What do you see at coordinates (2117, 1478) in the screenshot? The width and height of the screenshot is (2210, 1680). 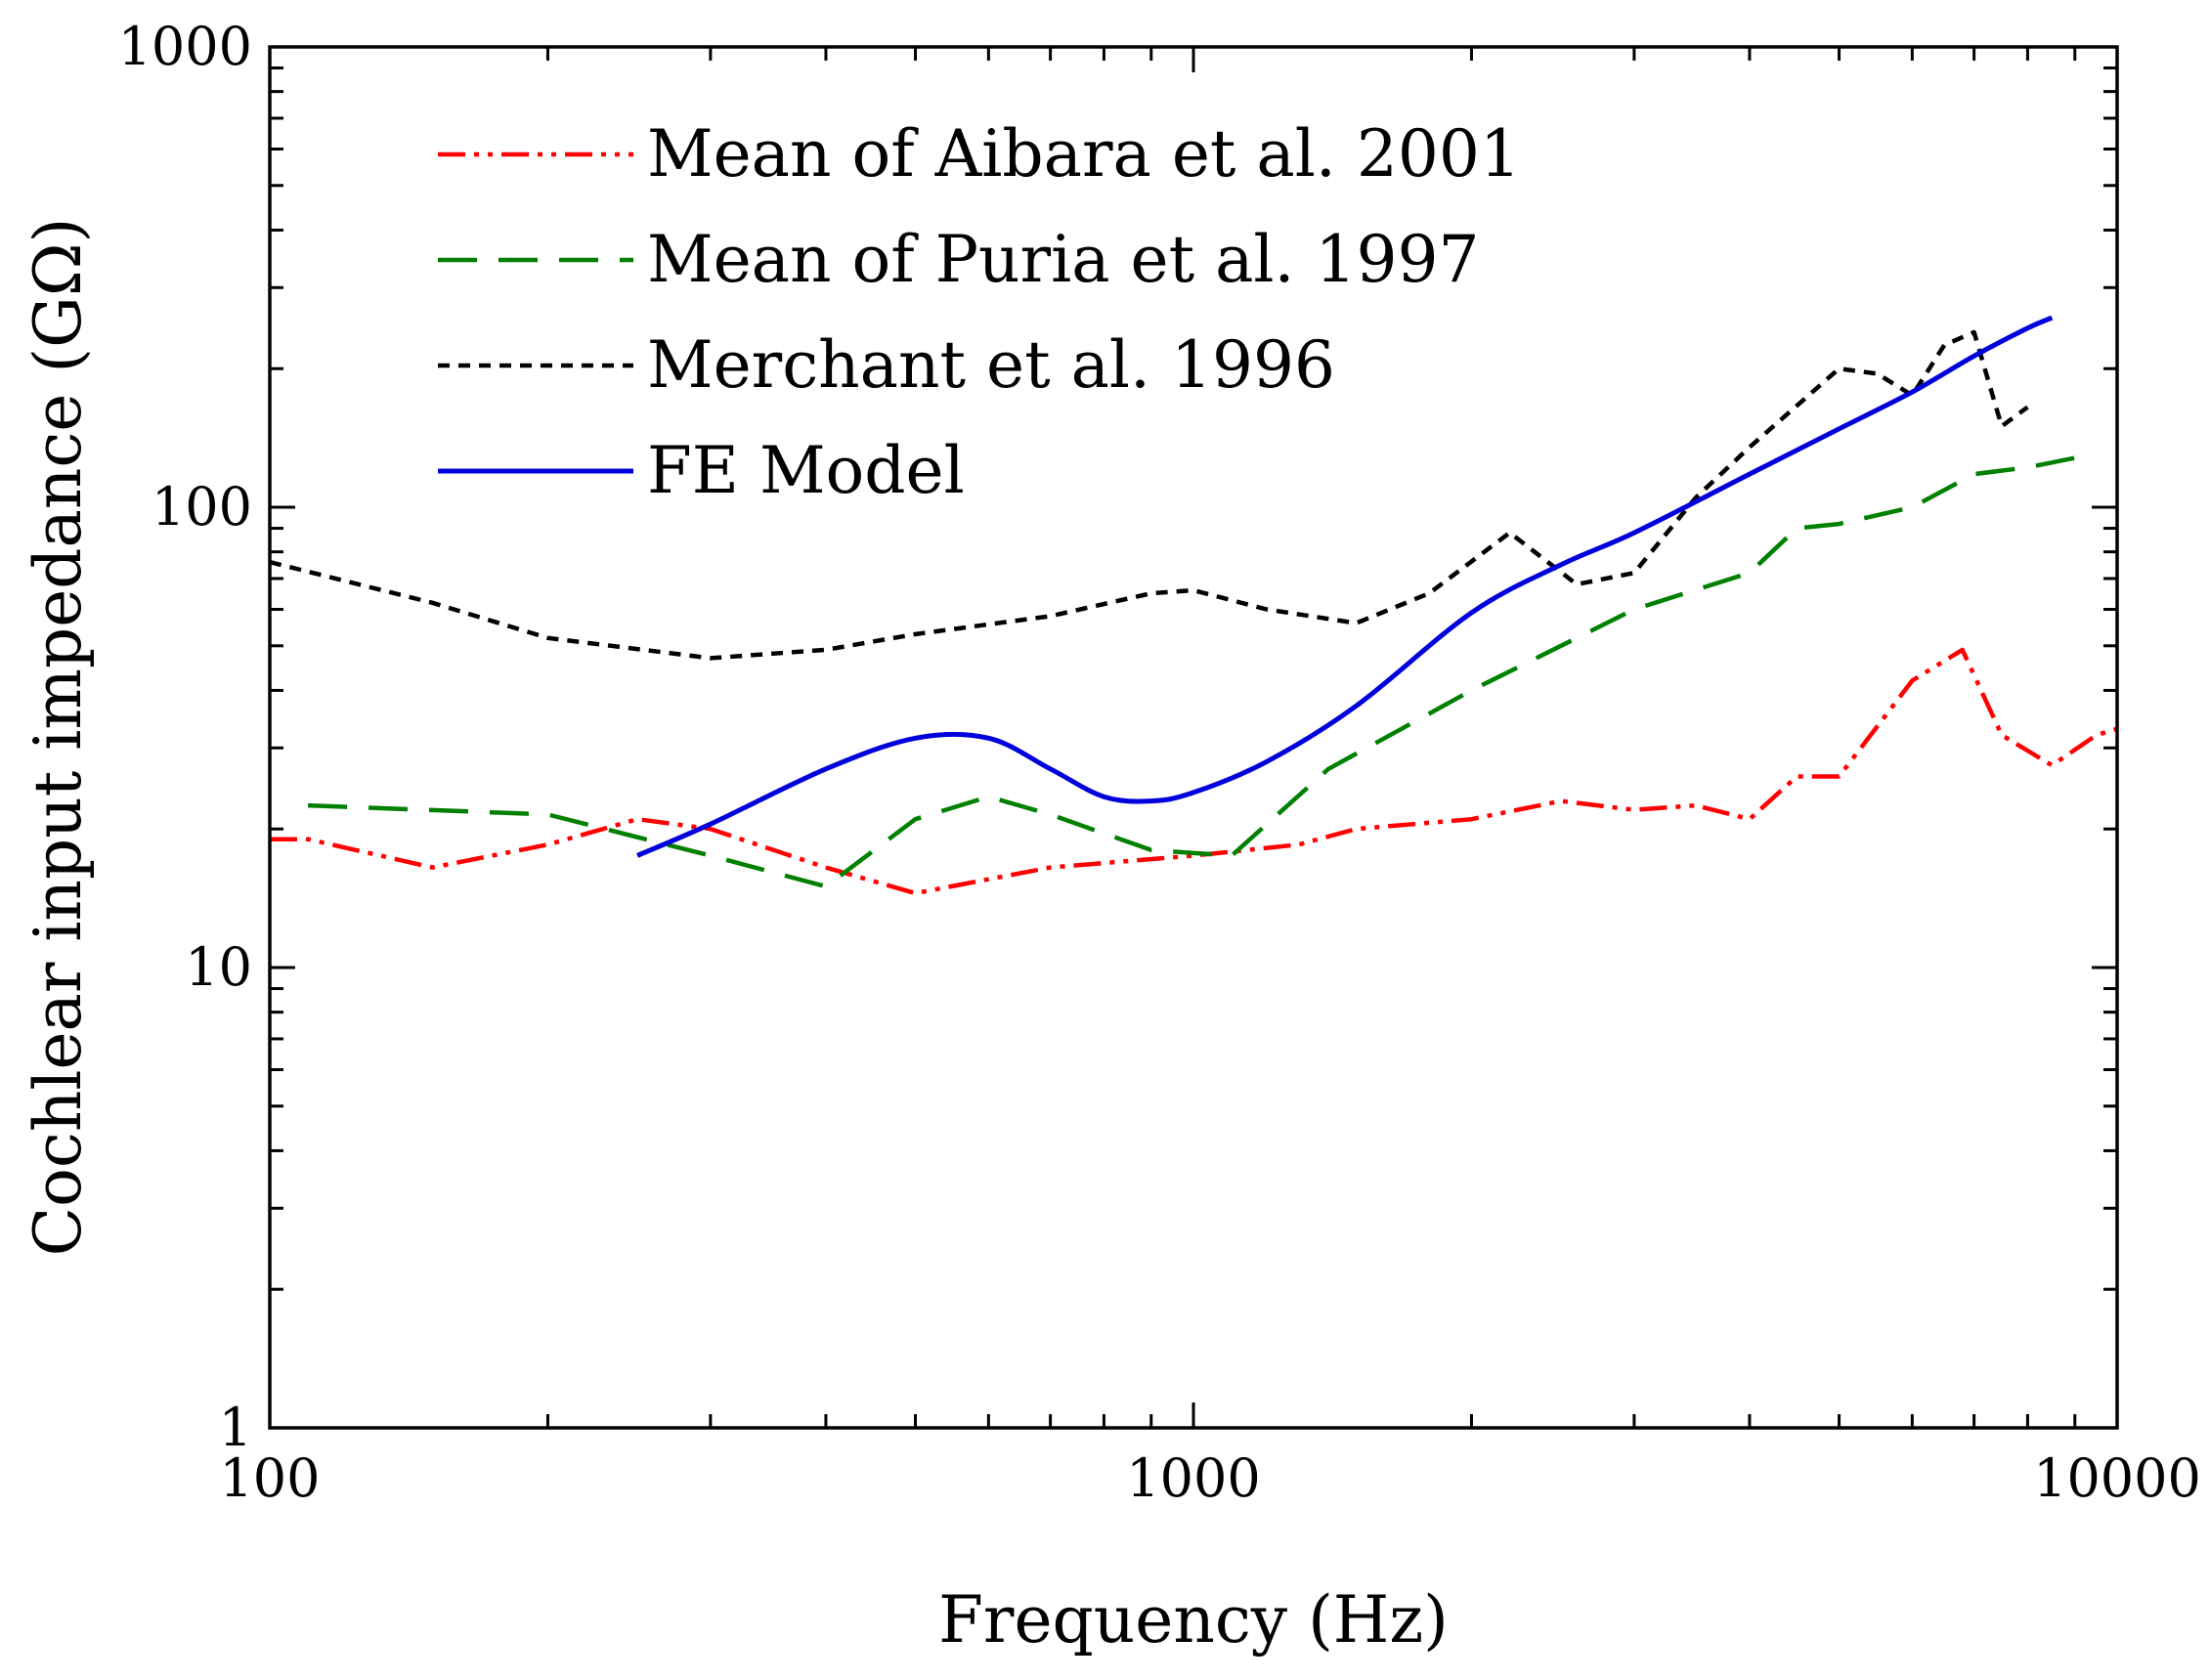 I see `x-tick-label: 10000` at bounding box center [2117, 1478].